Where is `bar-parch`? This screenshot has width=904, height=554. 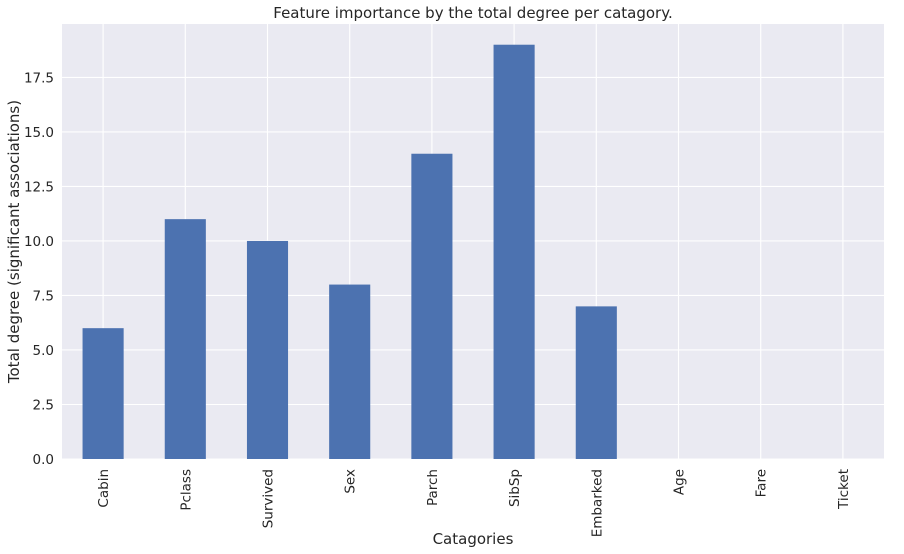 bar-parch is located at coordinates (432, 306).